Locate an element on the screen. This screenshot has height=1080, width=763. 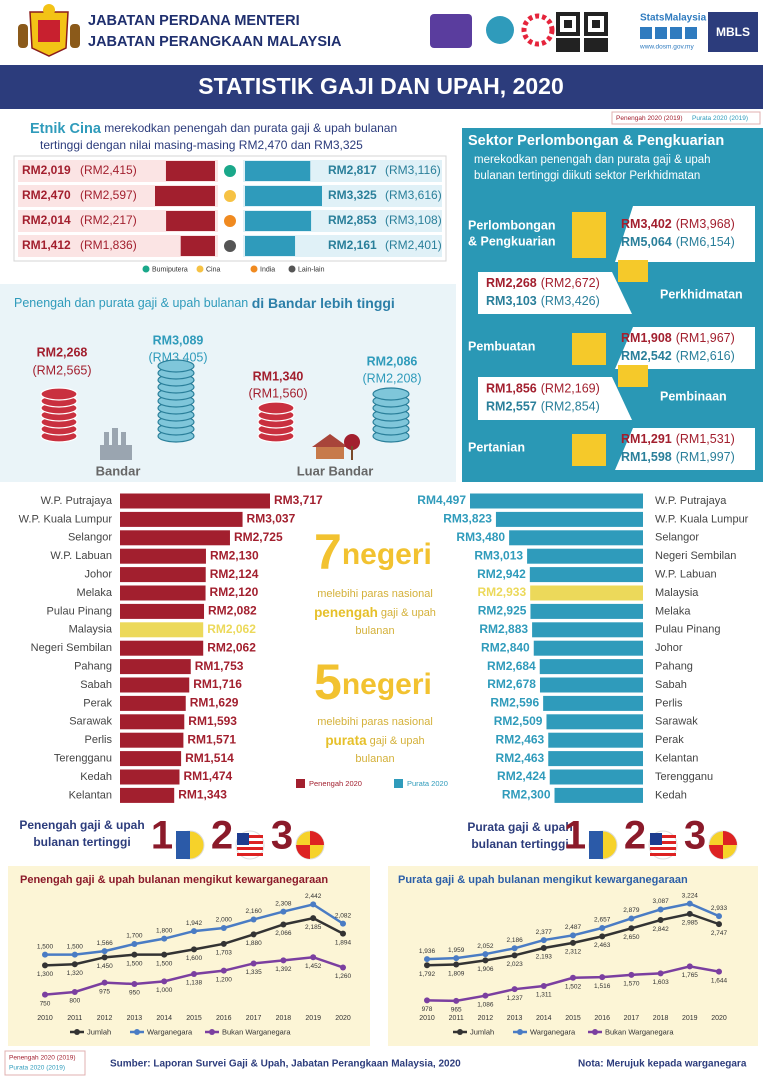
value-label: RM1,716 is located at coordinates (217, 684).